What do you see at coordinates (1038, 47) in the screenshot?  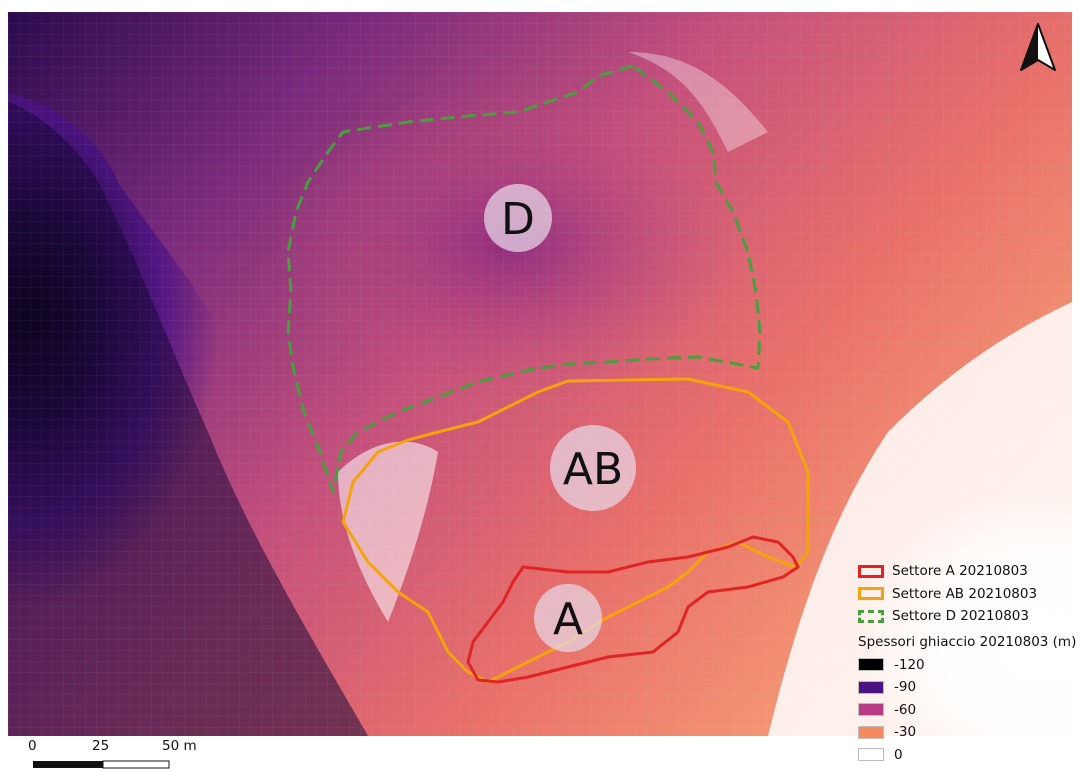 I see `north-arrow-icon` at bounding box center [1038, 47].